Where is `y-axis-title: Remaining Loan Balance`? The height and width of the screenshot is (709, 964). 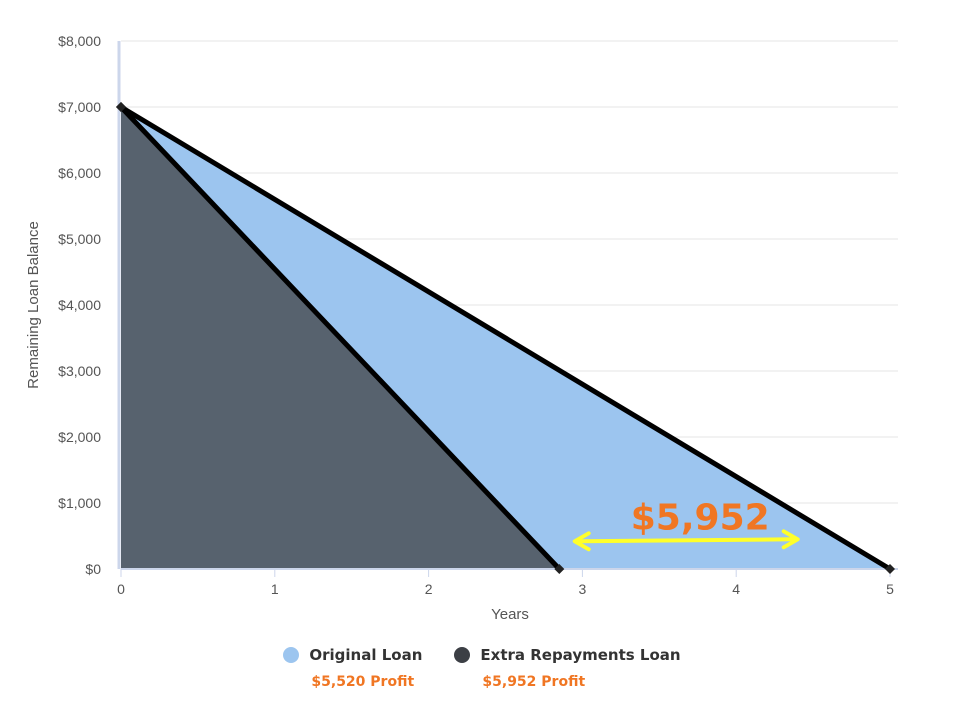
y-axis-title: Remaining Loan Balance is located at coordinates (33, 305).